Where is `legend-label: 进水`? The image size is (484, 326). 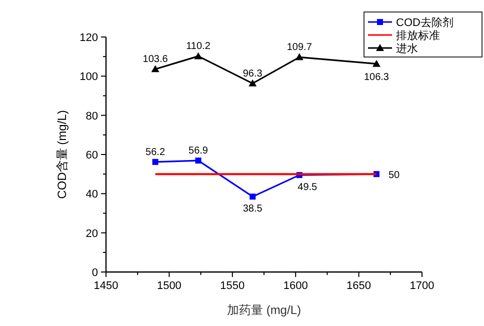 legend-label: 进水 is located at coordinates (407, 48).